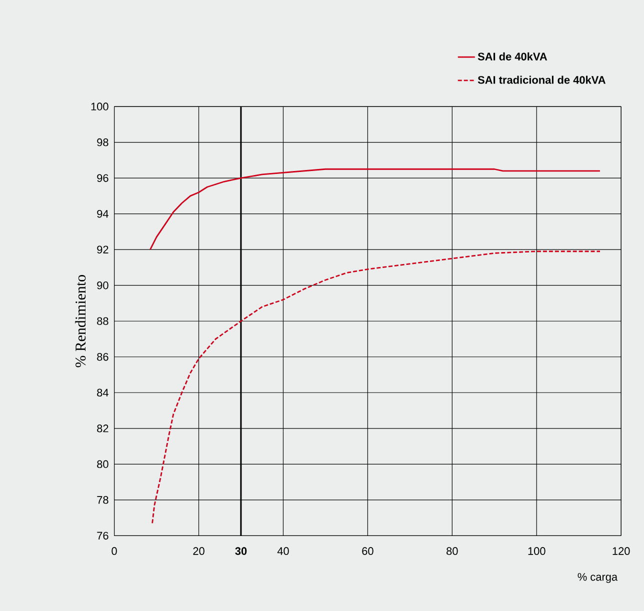 Image resolution: width=644 pixels, height=611 pixels. What do you see at coordinates (102, 500) in the screenshot?
I see `y-tick-label: 78` at bounding box center [102, 500].